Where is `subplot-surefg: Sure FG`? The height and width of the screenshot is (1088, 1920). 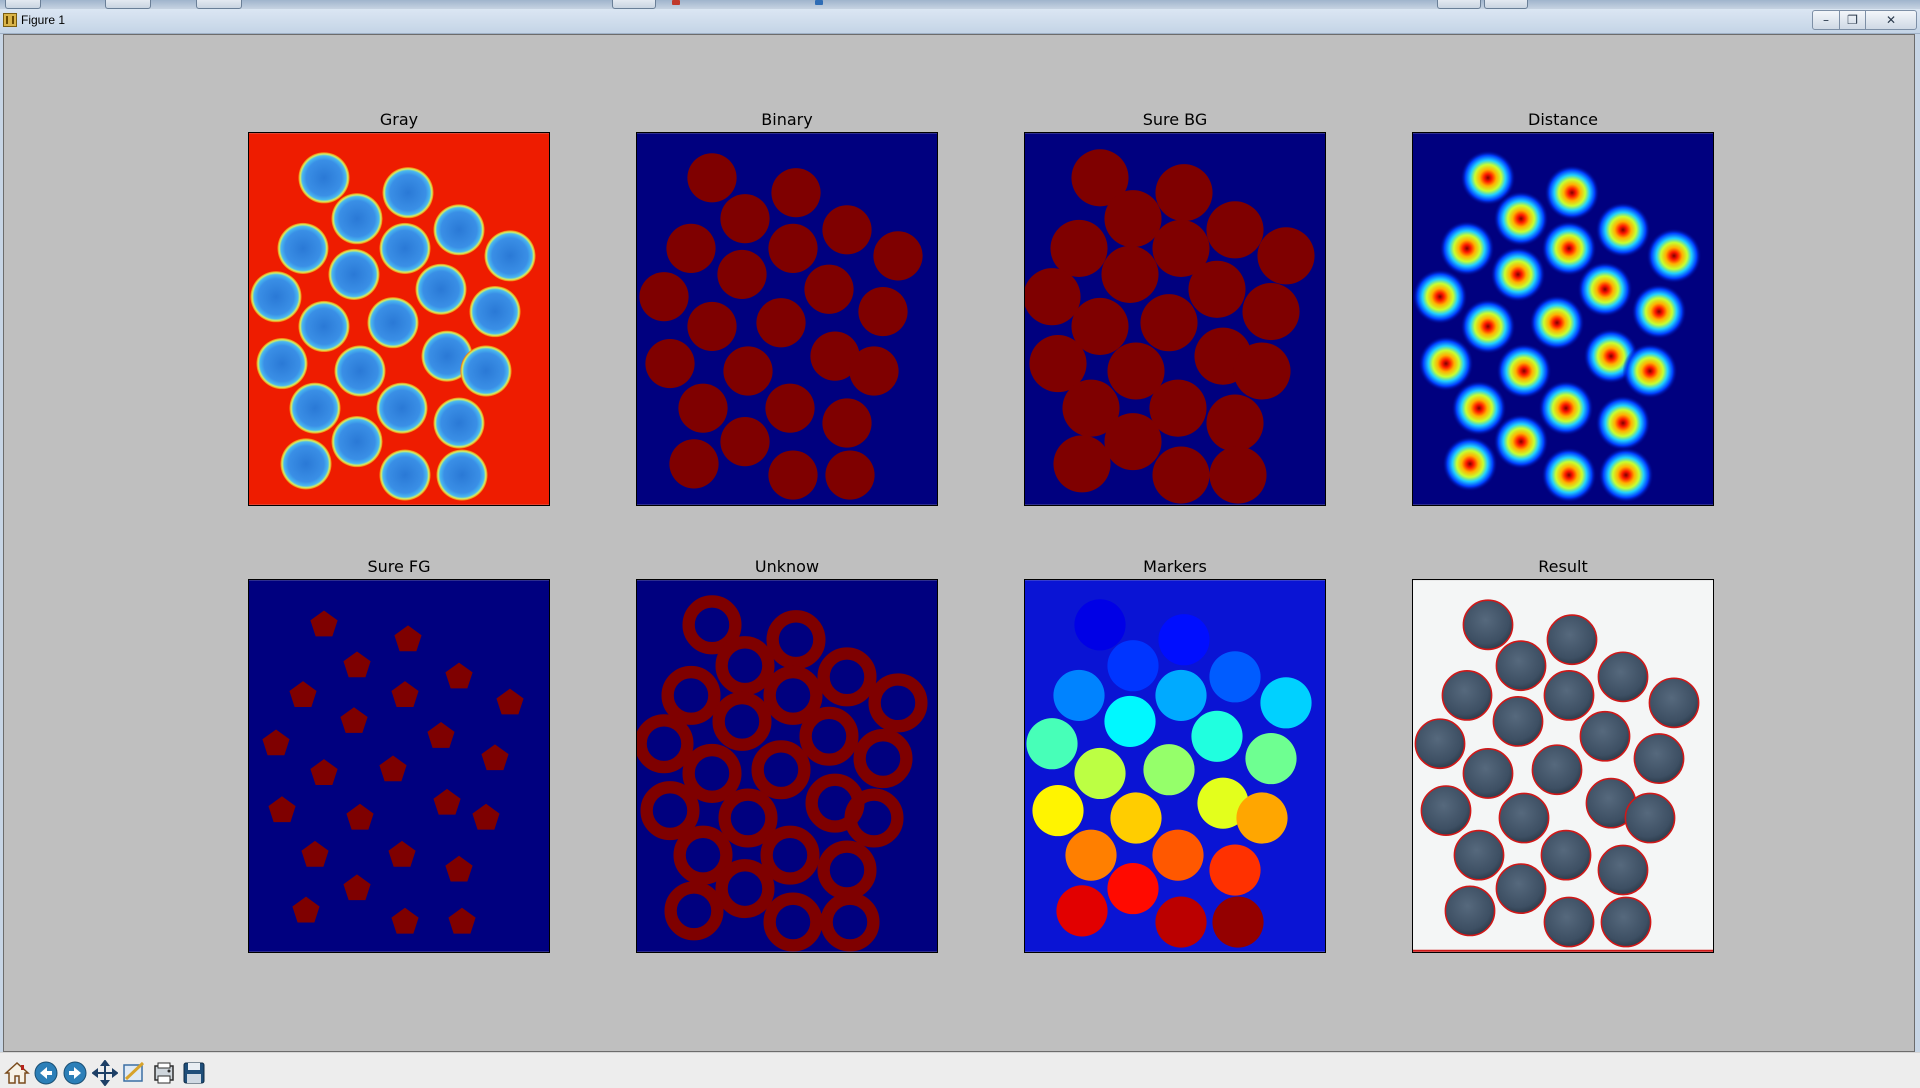 subplot-surefg: Sure FG is located at coordinates (399, 755).